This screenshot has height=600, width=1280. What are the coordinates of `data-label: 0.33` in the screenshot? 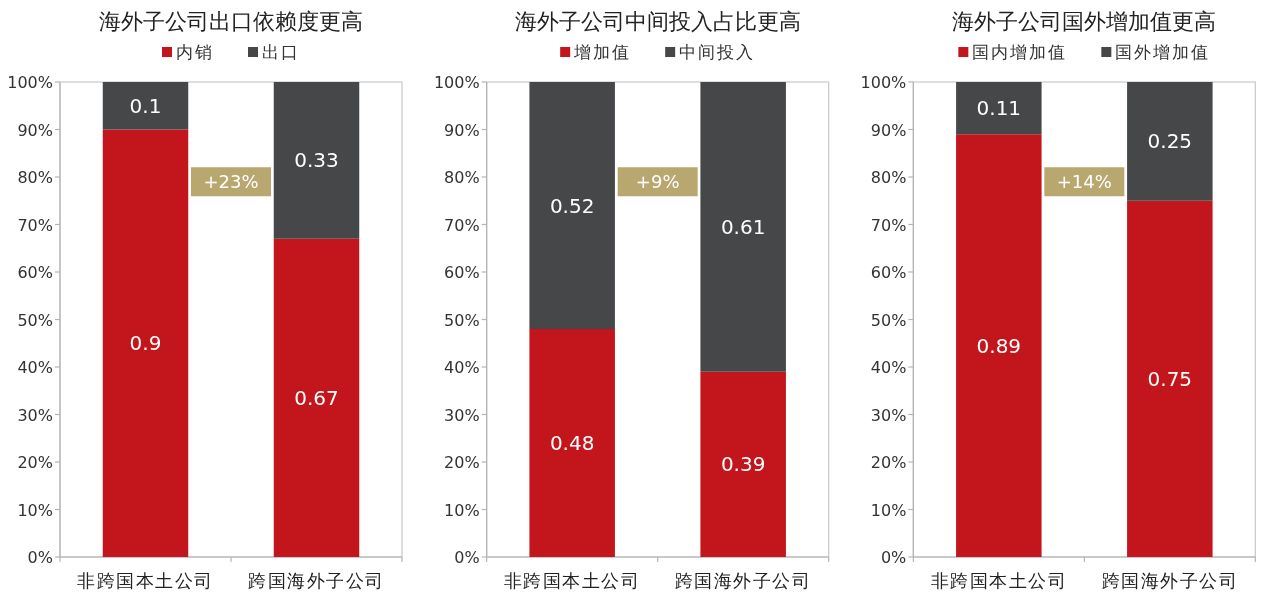 It's located at (316, 160).